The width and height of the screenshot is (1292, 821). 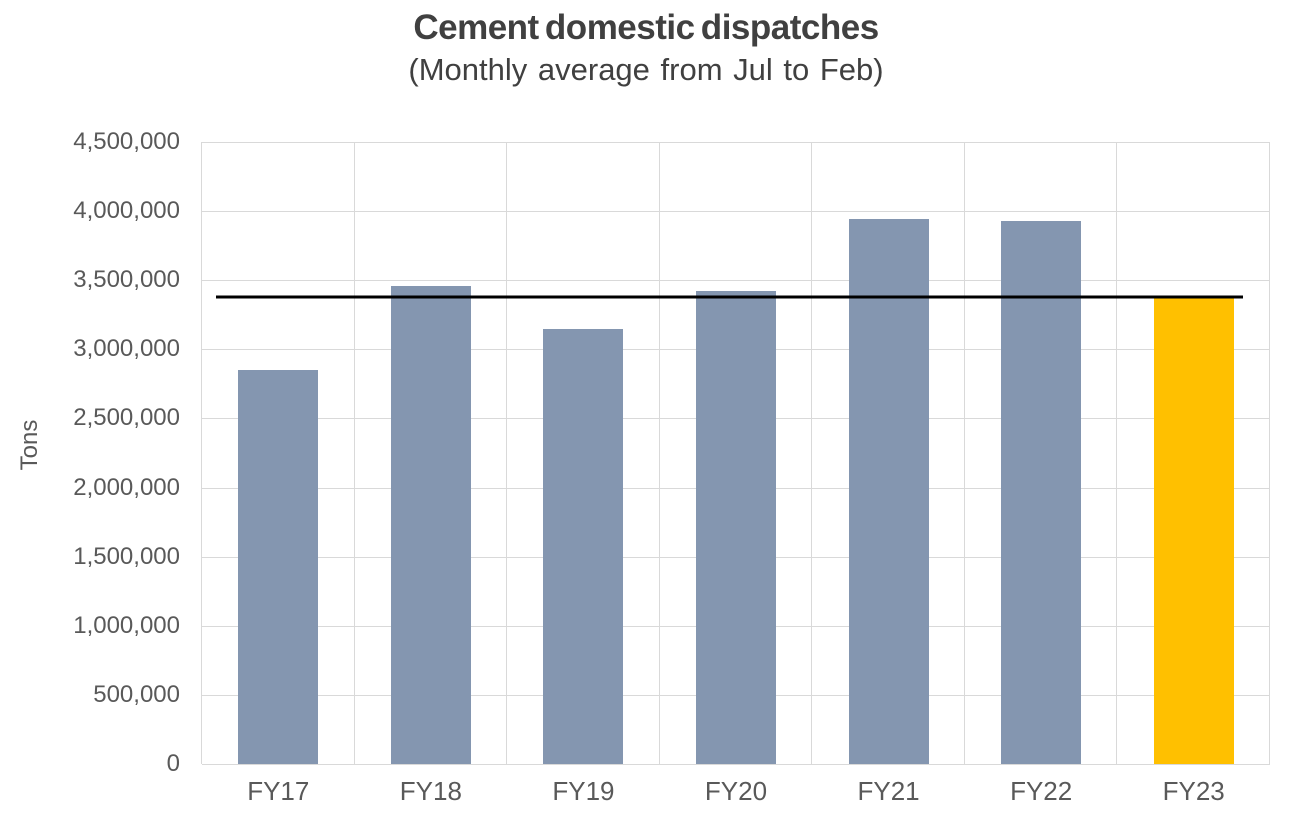 I want to click on bar-FY22, so click(x=1041, y=492).